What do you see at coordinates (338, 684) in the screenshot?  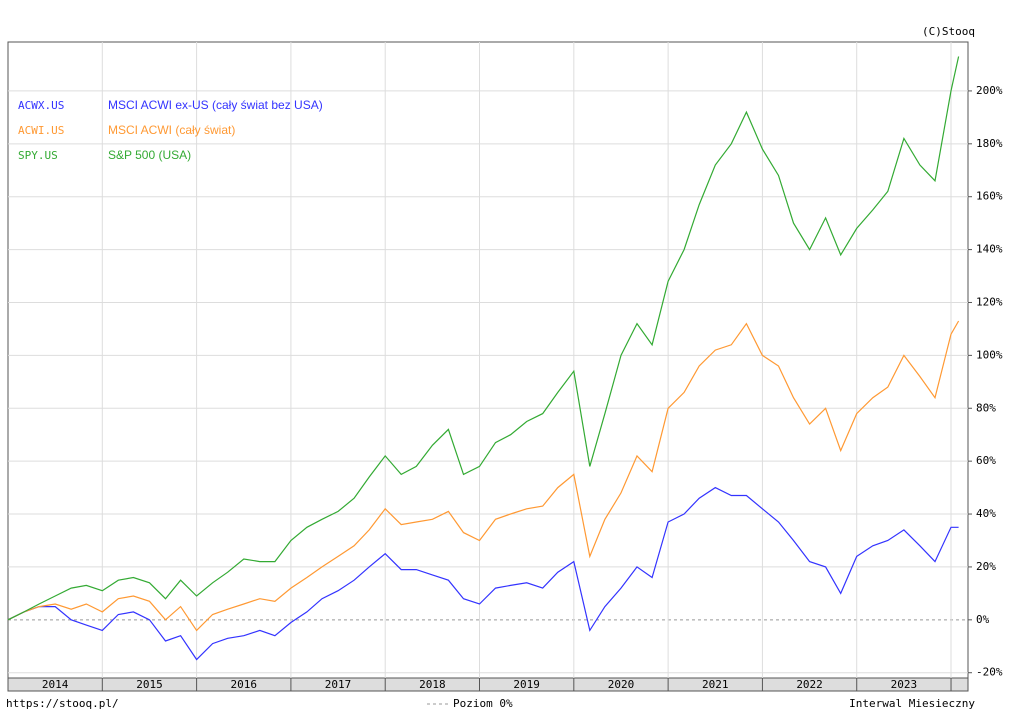 I see `x-tick-label: 2017` at bounding box center [338, 684].